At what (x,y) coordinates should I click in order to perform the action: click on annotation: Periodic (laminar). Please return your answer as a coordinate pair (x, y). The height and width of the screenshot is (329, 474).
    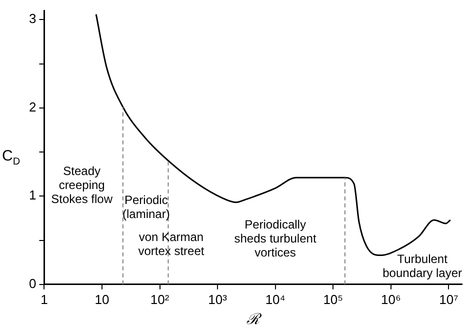
    Looking at the image, I should click on (146, 207).